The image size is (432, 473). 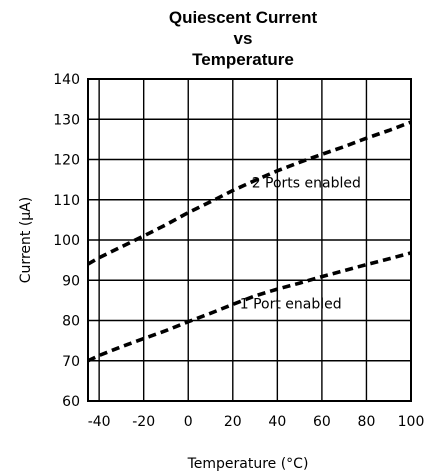 I want to click on x-tick-label: -20, so click(x=143, y=422).